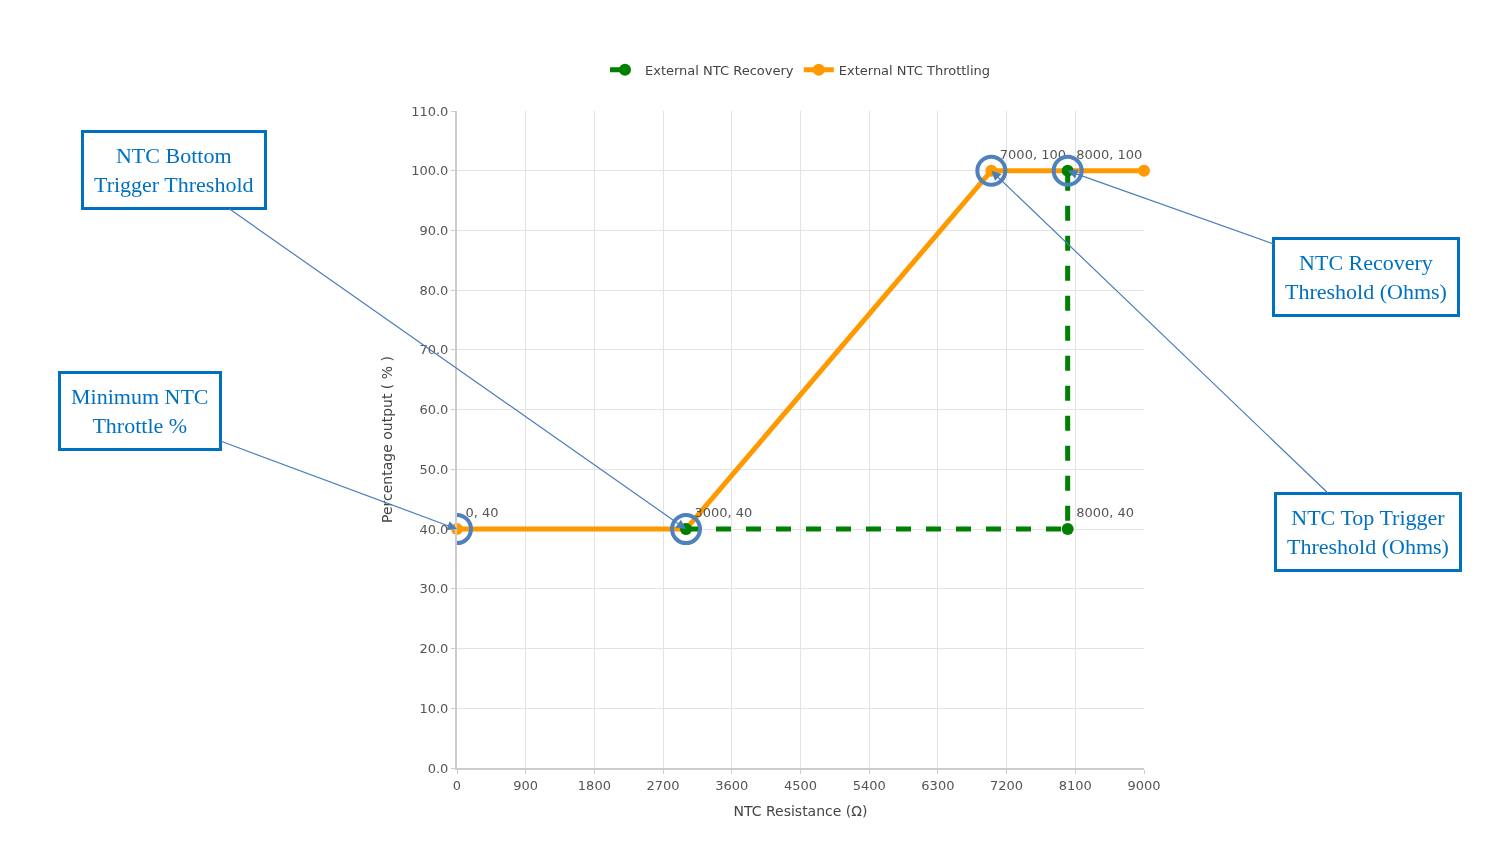  What do you see at coordinates (140, 411) in the screenshot?
I see `annotation: Minimum NTC Throttle %` at bounding box center [140, 411].